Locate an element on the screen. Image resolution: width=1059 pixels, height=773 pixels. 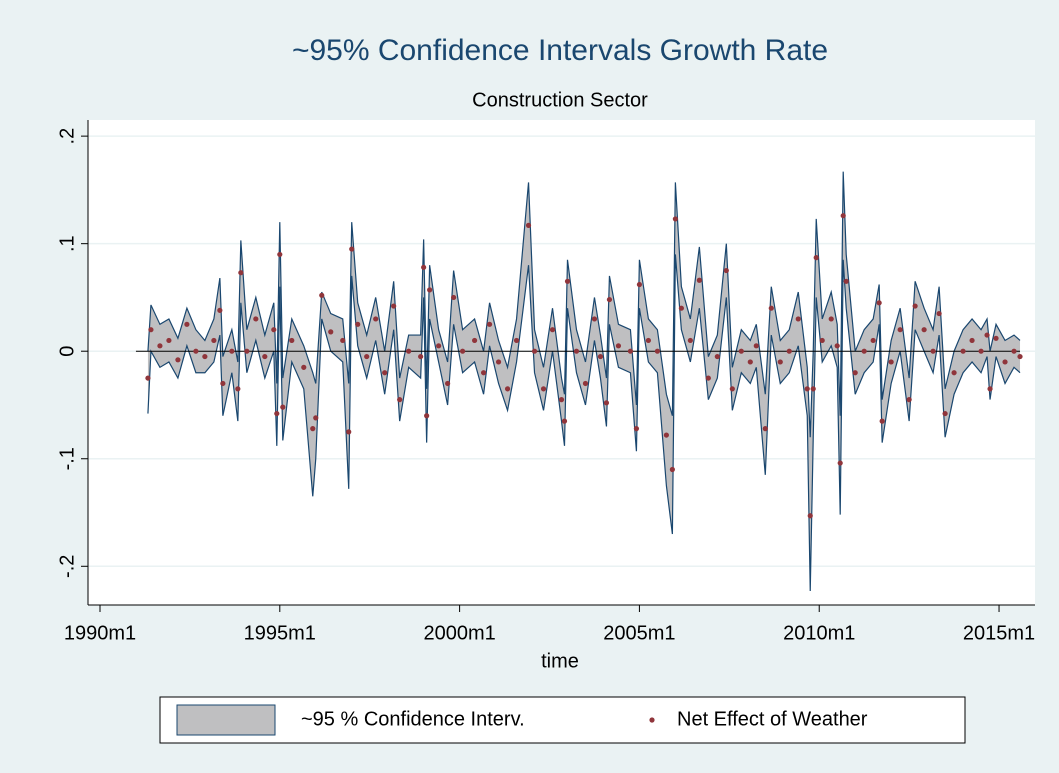
x-tick-label: 1995m1 is located at coordinates (280, 633).